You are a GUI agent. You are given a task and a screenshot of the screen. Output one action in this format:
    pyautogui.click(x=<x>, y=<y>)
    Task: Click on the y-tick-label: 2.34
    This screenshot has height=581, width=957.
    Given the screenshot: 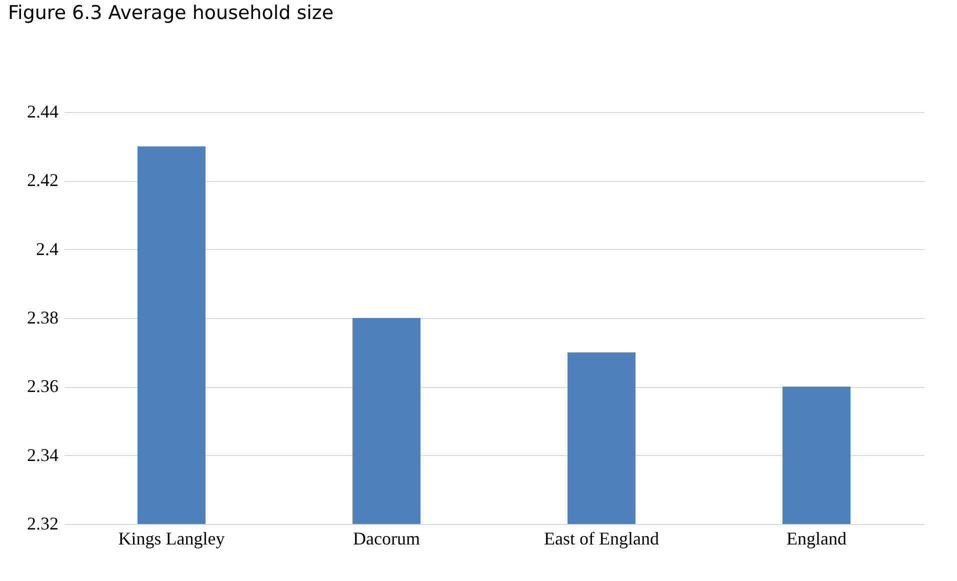 What is the action you would take?
    pyautogui.click(x=42, y=454)
    